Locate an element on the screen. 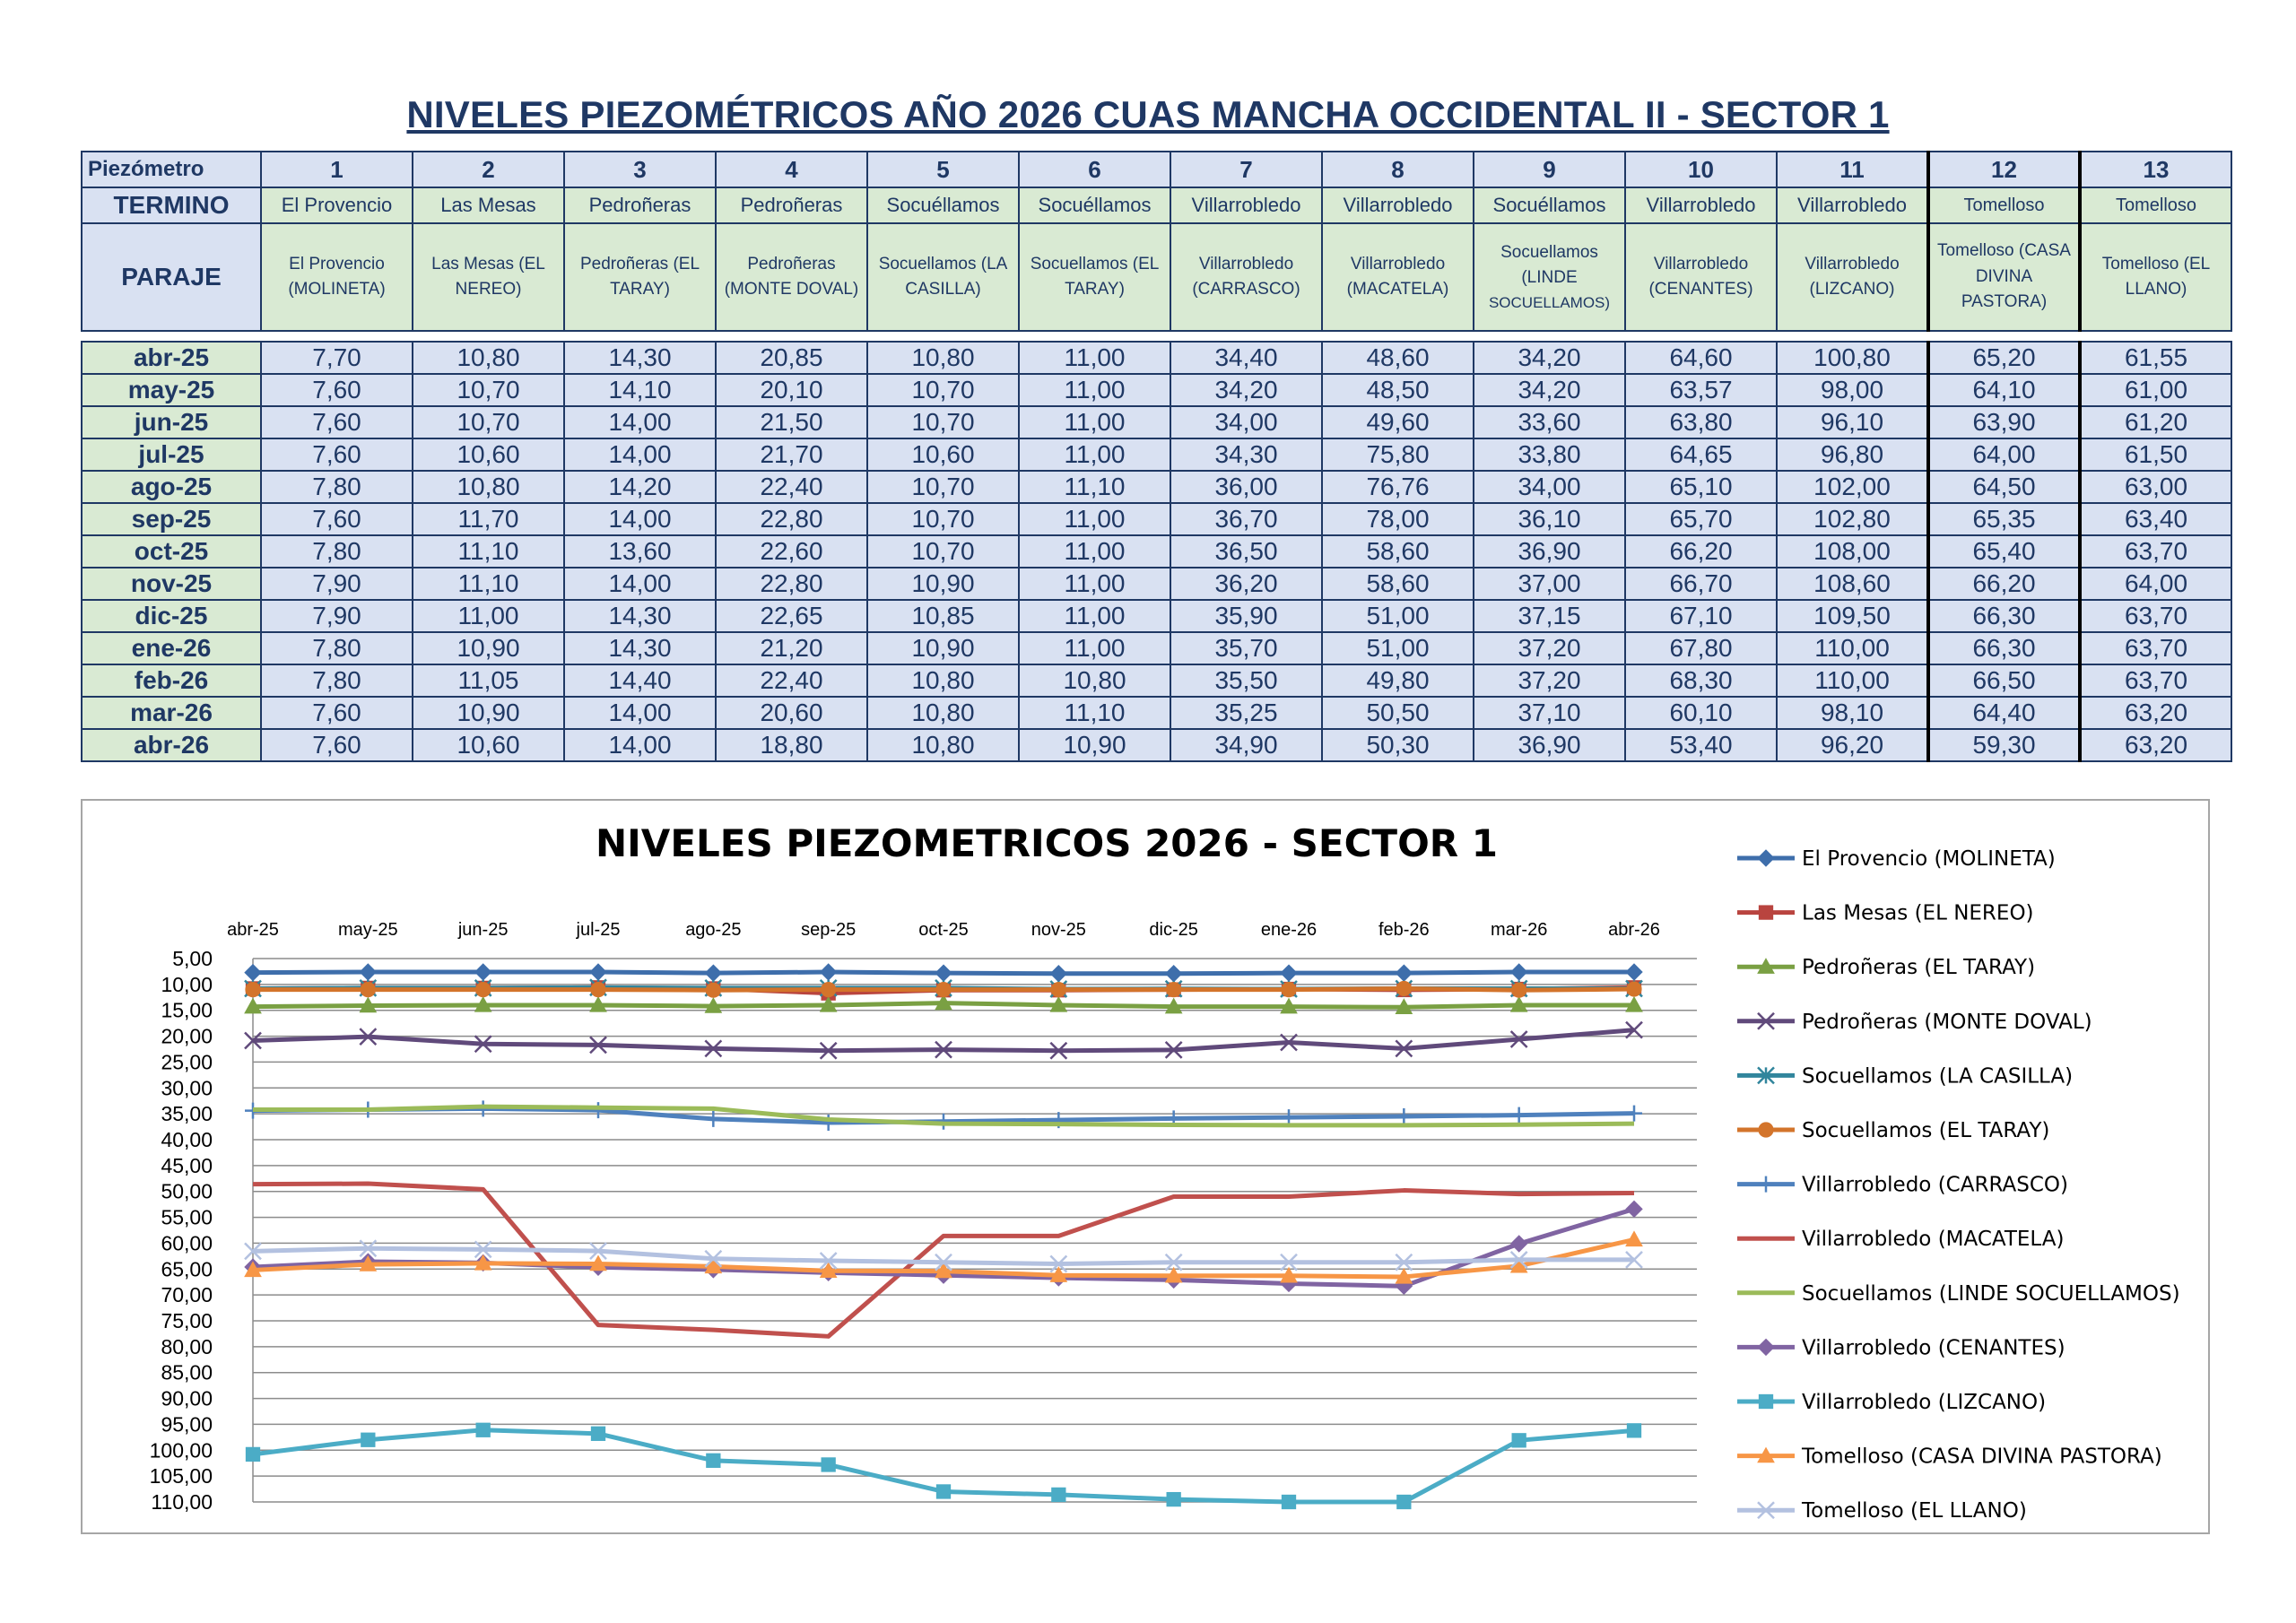 This screenshot has width=2296, height=1623. paraje-cell: Tomelloso (CASA DIVINA PASTORA) is located at coordinates (2003, 277).